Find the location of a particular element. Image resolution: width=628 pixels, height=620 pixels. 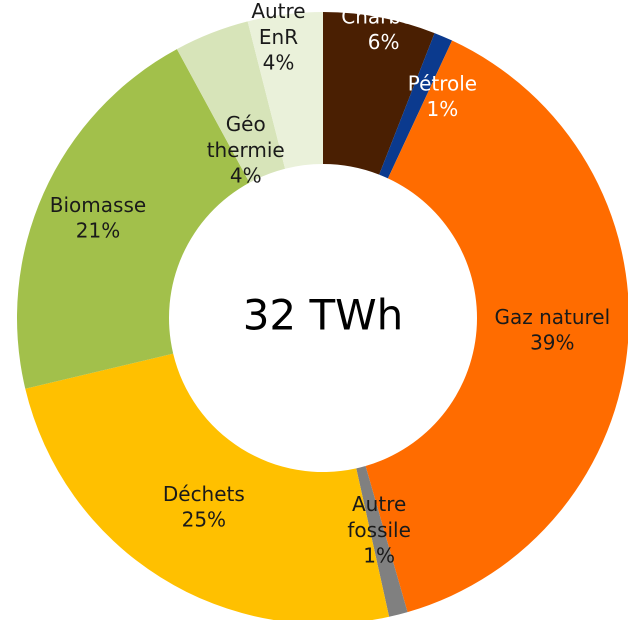

label-line: EnR is located at coordinates (278, 37).